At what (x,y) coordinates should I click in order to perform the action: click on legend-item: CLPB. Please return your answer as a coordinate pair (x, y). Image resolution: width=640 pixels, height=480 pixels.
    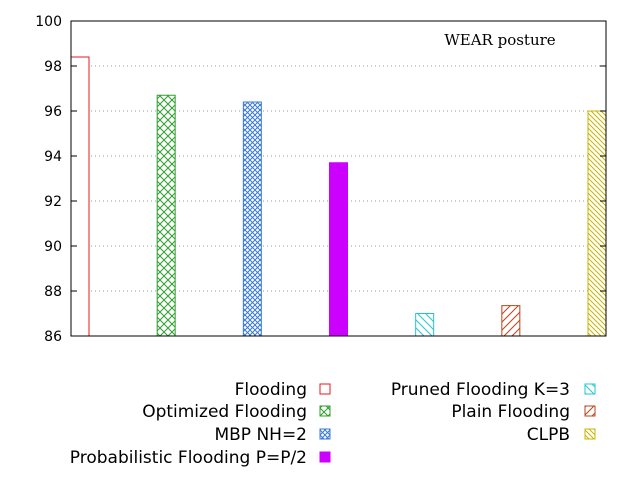
    Looking at the image, I should click on (561, 435).